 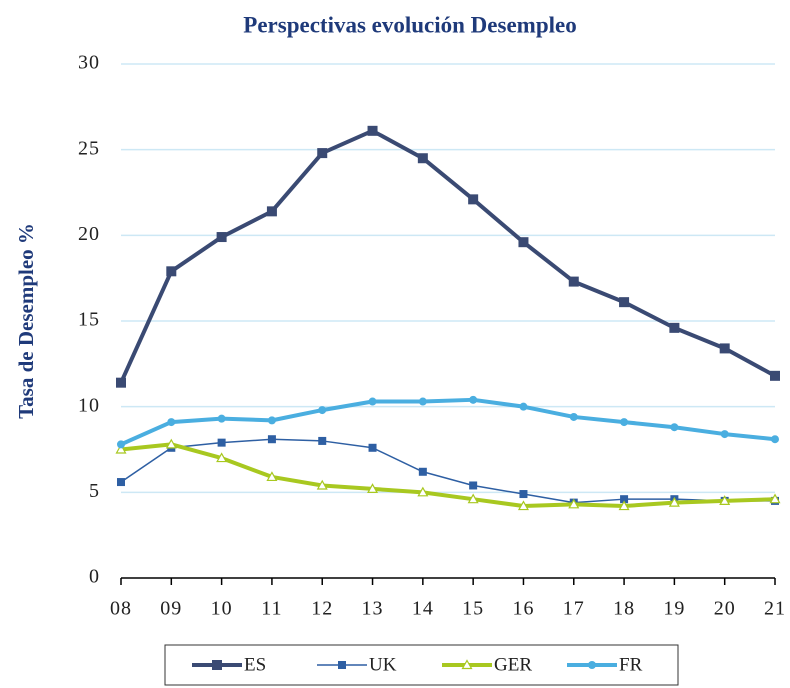 I want to click on legend-label: FR, so click(x=631, y=664).